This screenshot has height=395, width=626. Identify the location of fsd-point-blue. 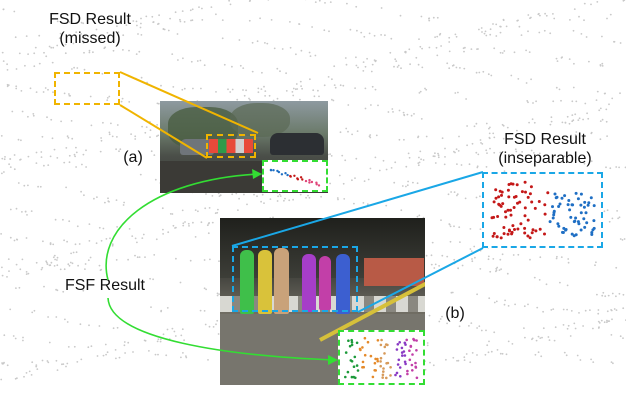
(552, 207).